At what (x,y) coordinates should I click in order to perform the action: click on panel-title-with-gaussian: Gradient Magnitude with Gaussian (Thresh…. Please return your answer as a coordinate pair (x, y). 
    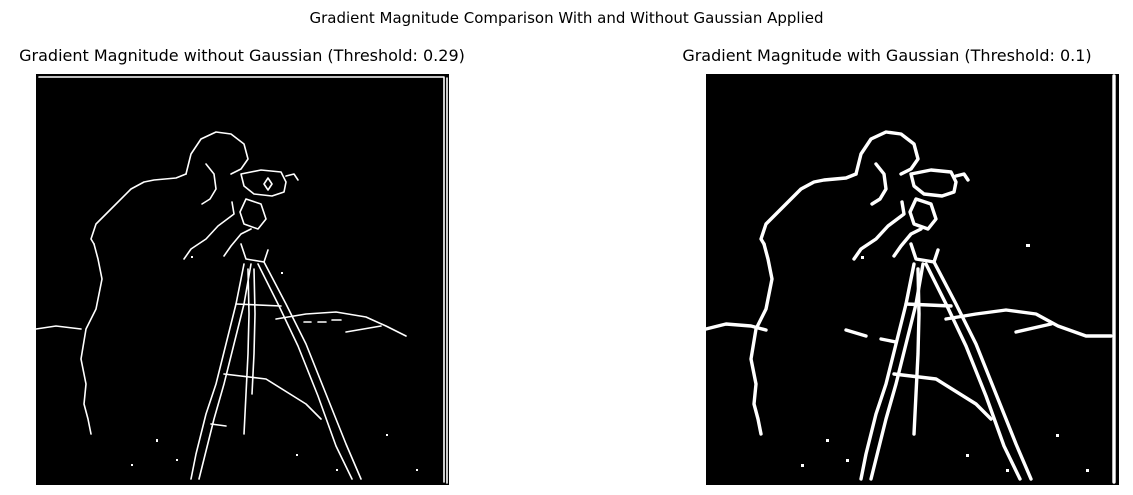
    Looking at the image, I should click on (887, 55).